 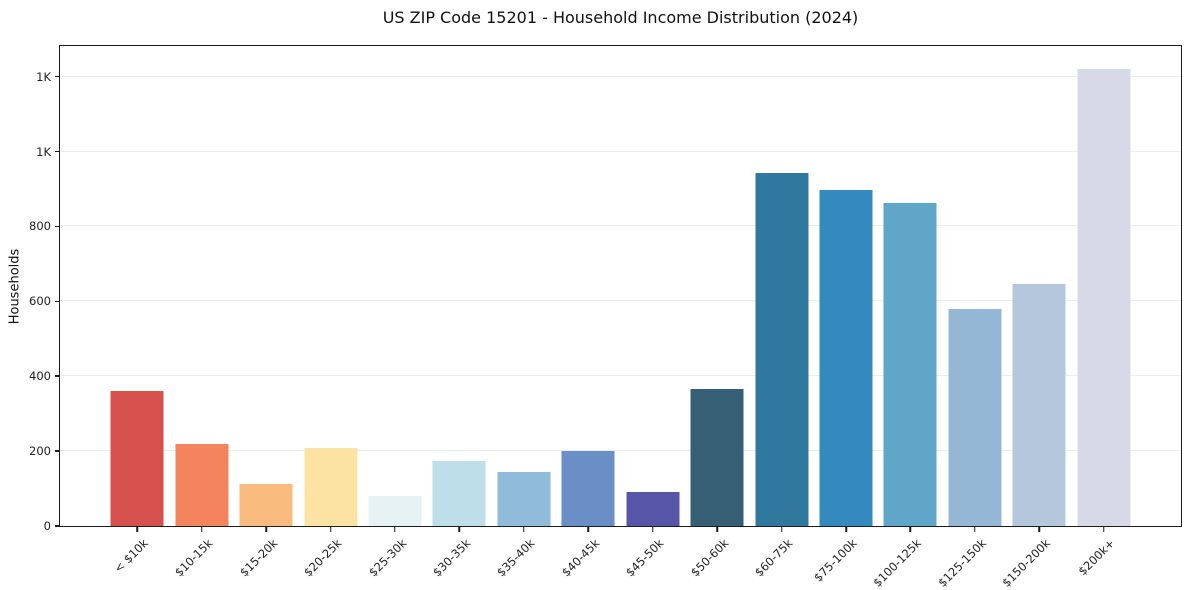 I want to click on bar-slot: < $10k, so click(x=137, y=311).